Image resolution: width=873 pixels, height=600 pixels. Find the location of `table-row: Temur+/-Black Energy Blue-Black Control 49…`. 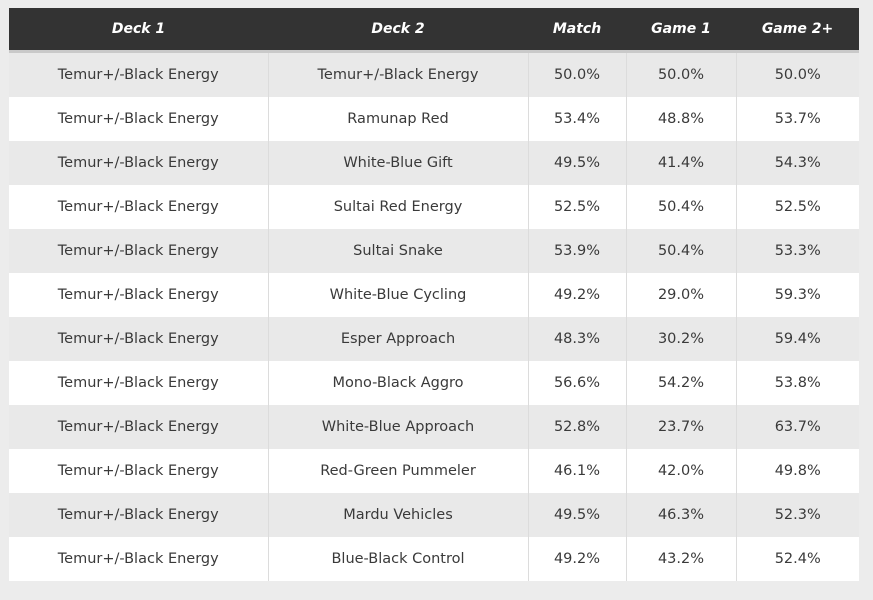

table-row: Temur+/-Black Energy Blue-Black Control 49… is located at coordinates (434, 559).